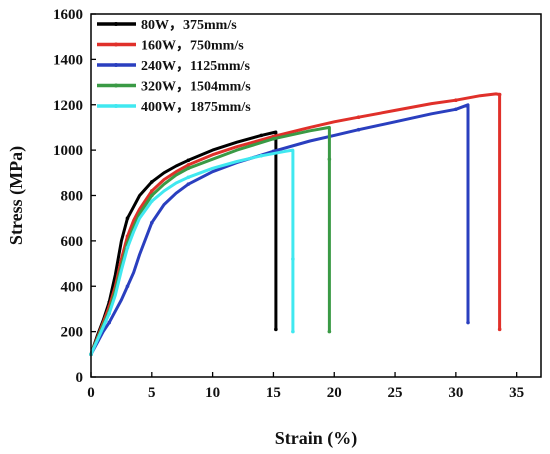  Describe the element at coordinates (189, 25) in the screenshot. I see `legend-label: 80W，375mm/s` at that location.